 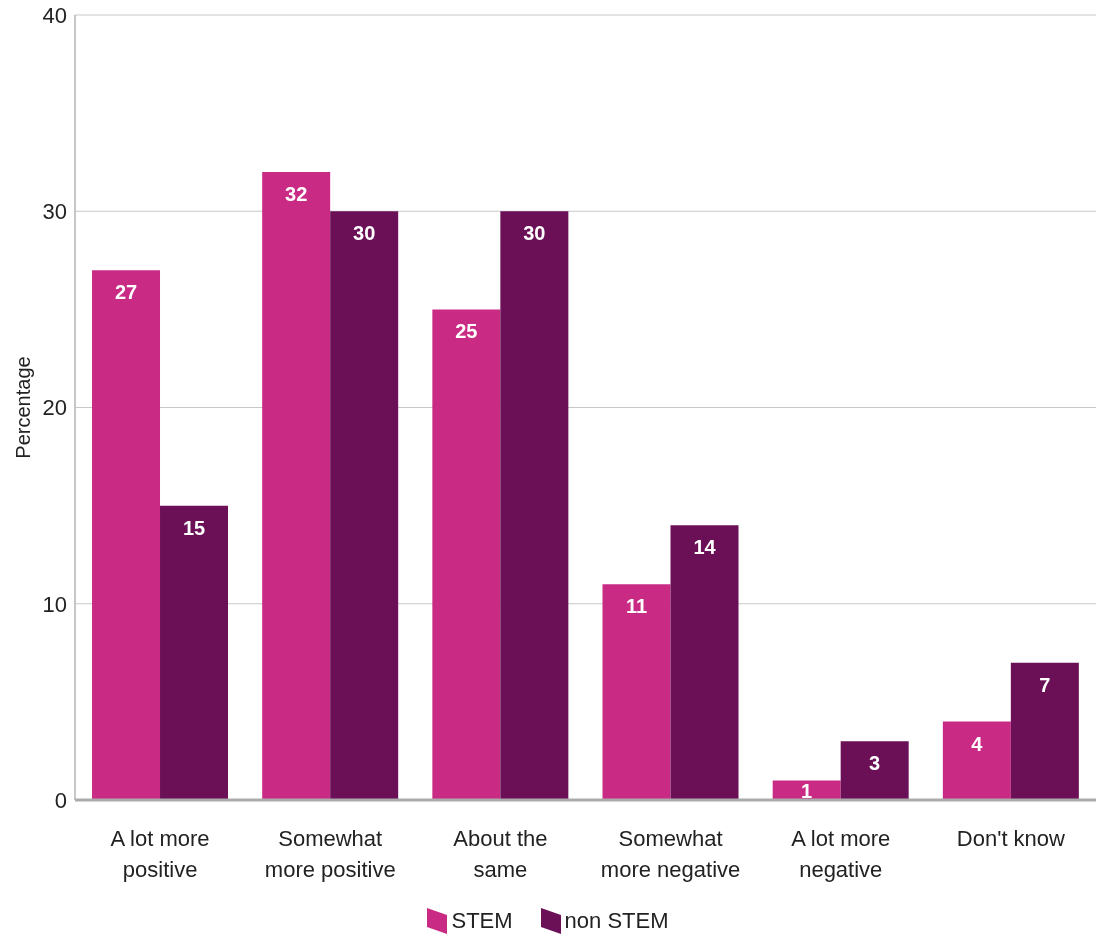 What do you see at coordinates (1011, 838) in the screenshot?
I see `x-tick-label: Don't know` at bounding box center [1011, 838].